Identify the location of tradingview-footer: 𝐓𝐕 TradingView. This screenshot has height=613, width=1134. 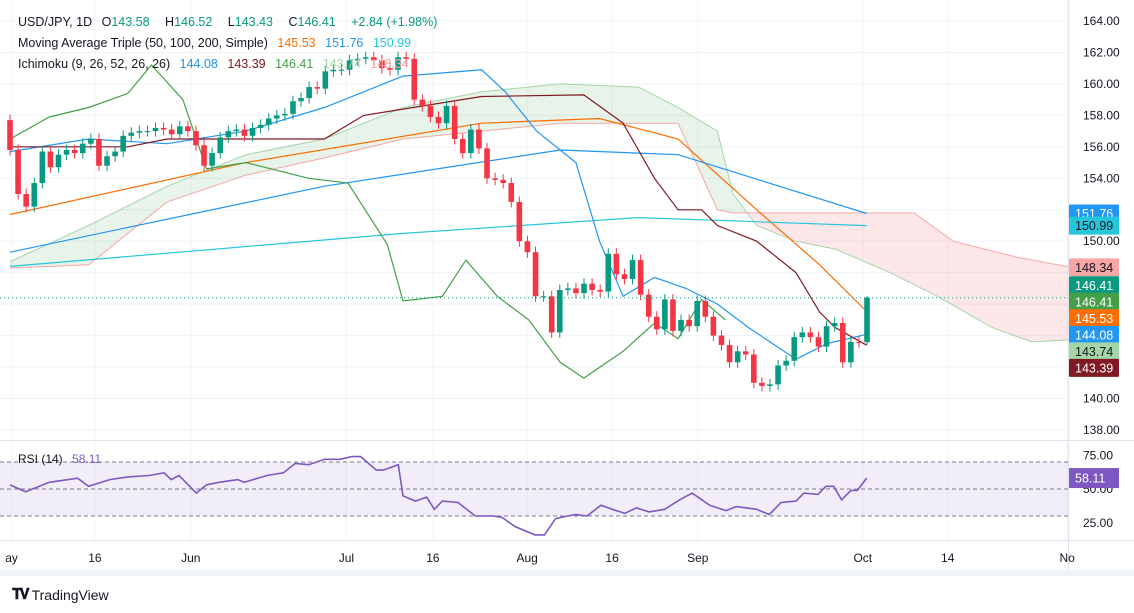
(60, 594).